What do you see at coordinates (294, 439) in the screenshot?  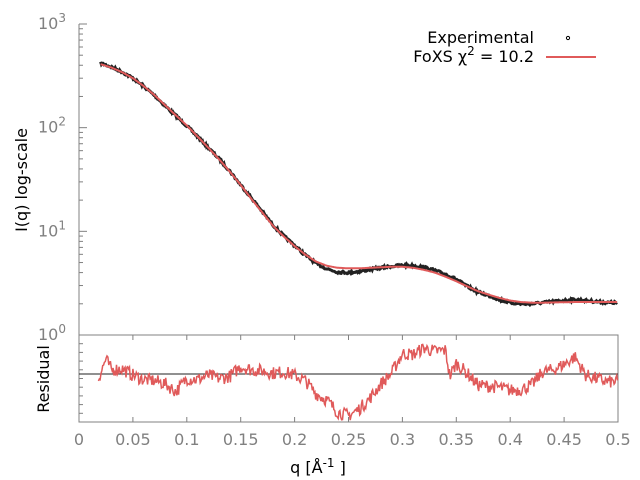 I see `x-tick-label: 0.2` at bounding box center [294, 439].